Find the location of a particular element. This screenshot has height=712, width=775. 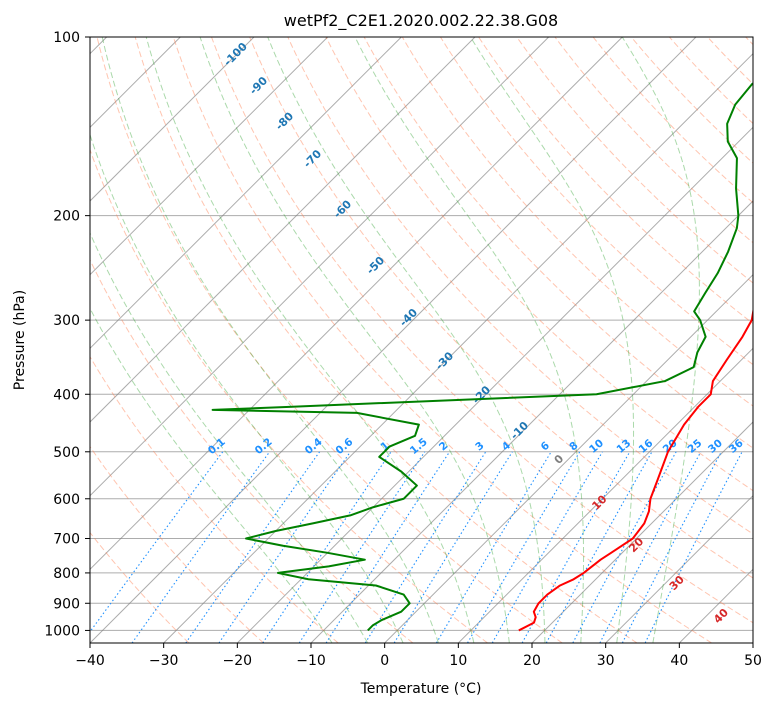

y-tick-label: 900 is located at coordinates (66, 604).